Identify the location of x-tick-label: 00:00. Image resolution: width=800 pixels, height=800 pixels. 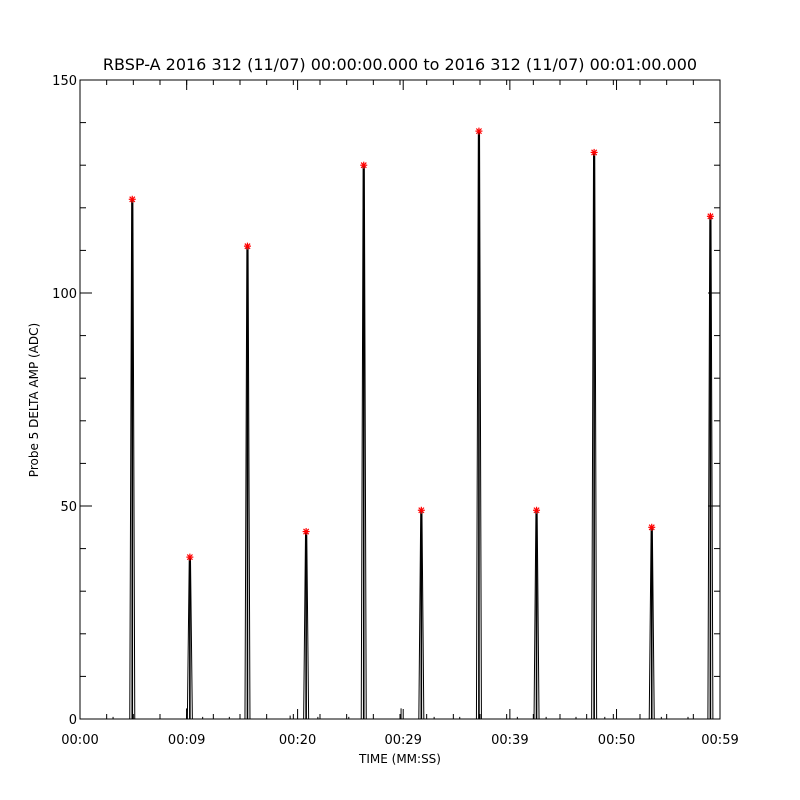
(79, 740).